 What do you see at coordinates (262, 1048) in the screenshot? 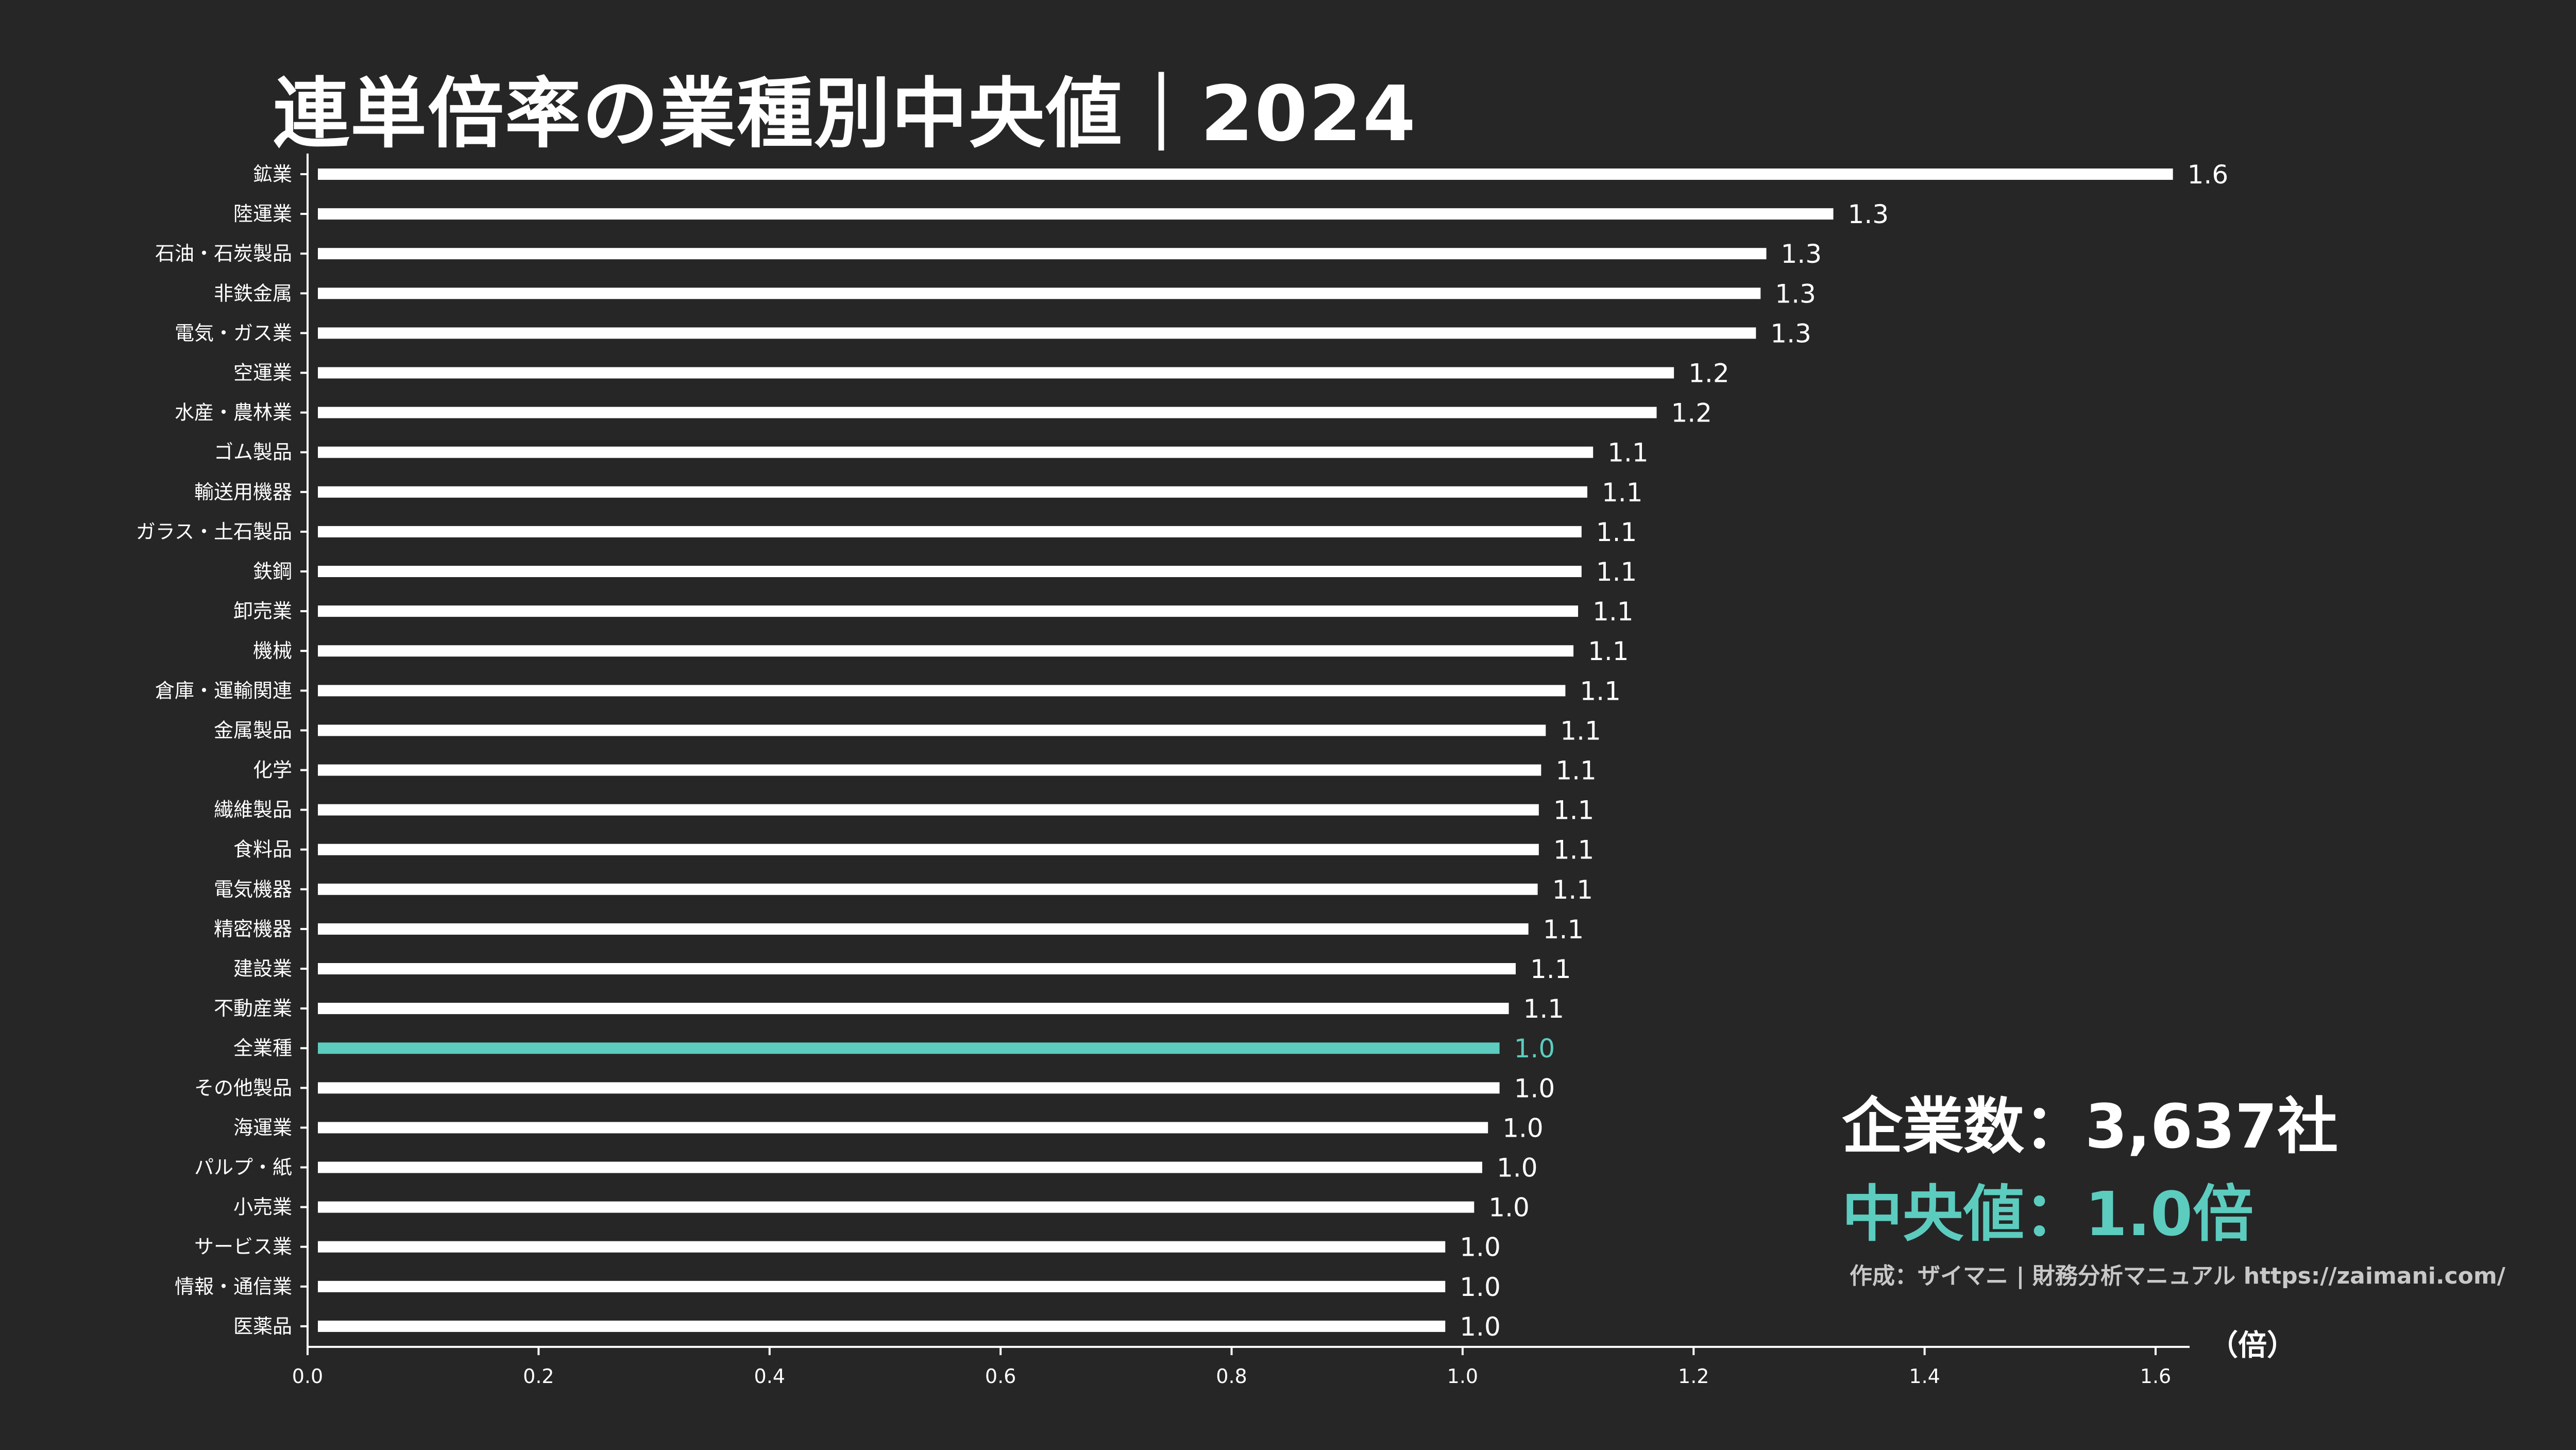
I see `category-label-22: 全業種` at bounding box center [262, 1048].